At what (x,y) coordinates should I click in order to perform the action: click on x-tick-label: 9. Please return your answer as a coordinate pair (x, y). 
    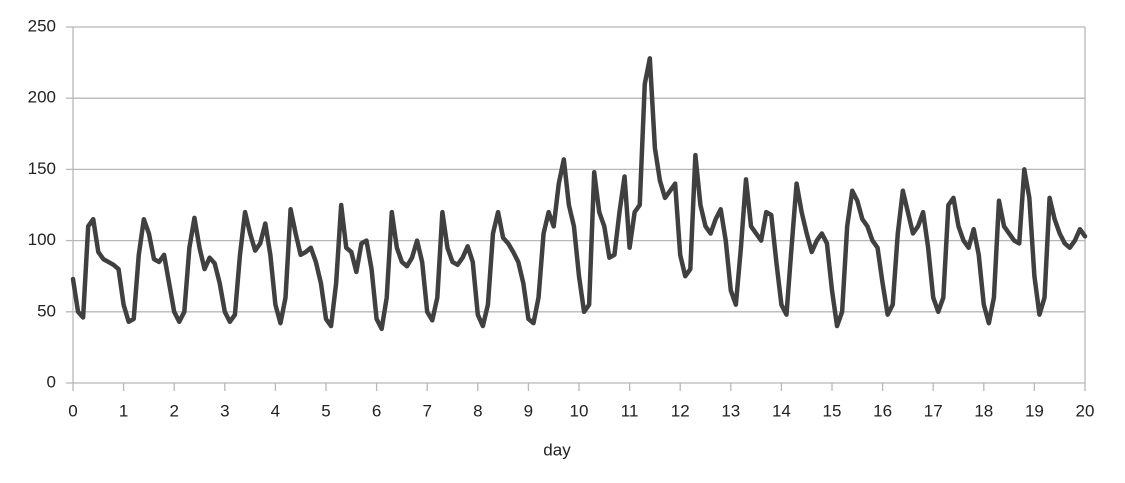
    Looking at the image, I should click on (528, 410).